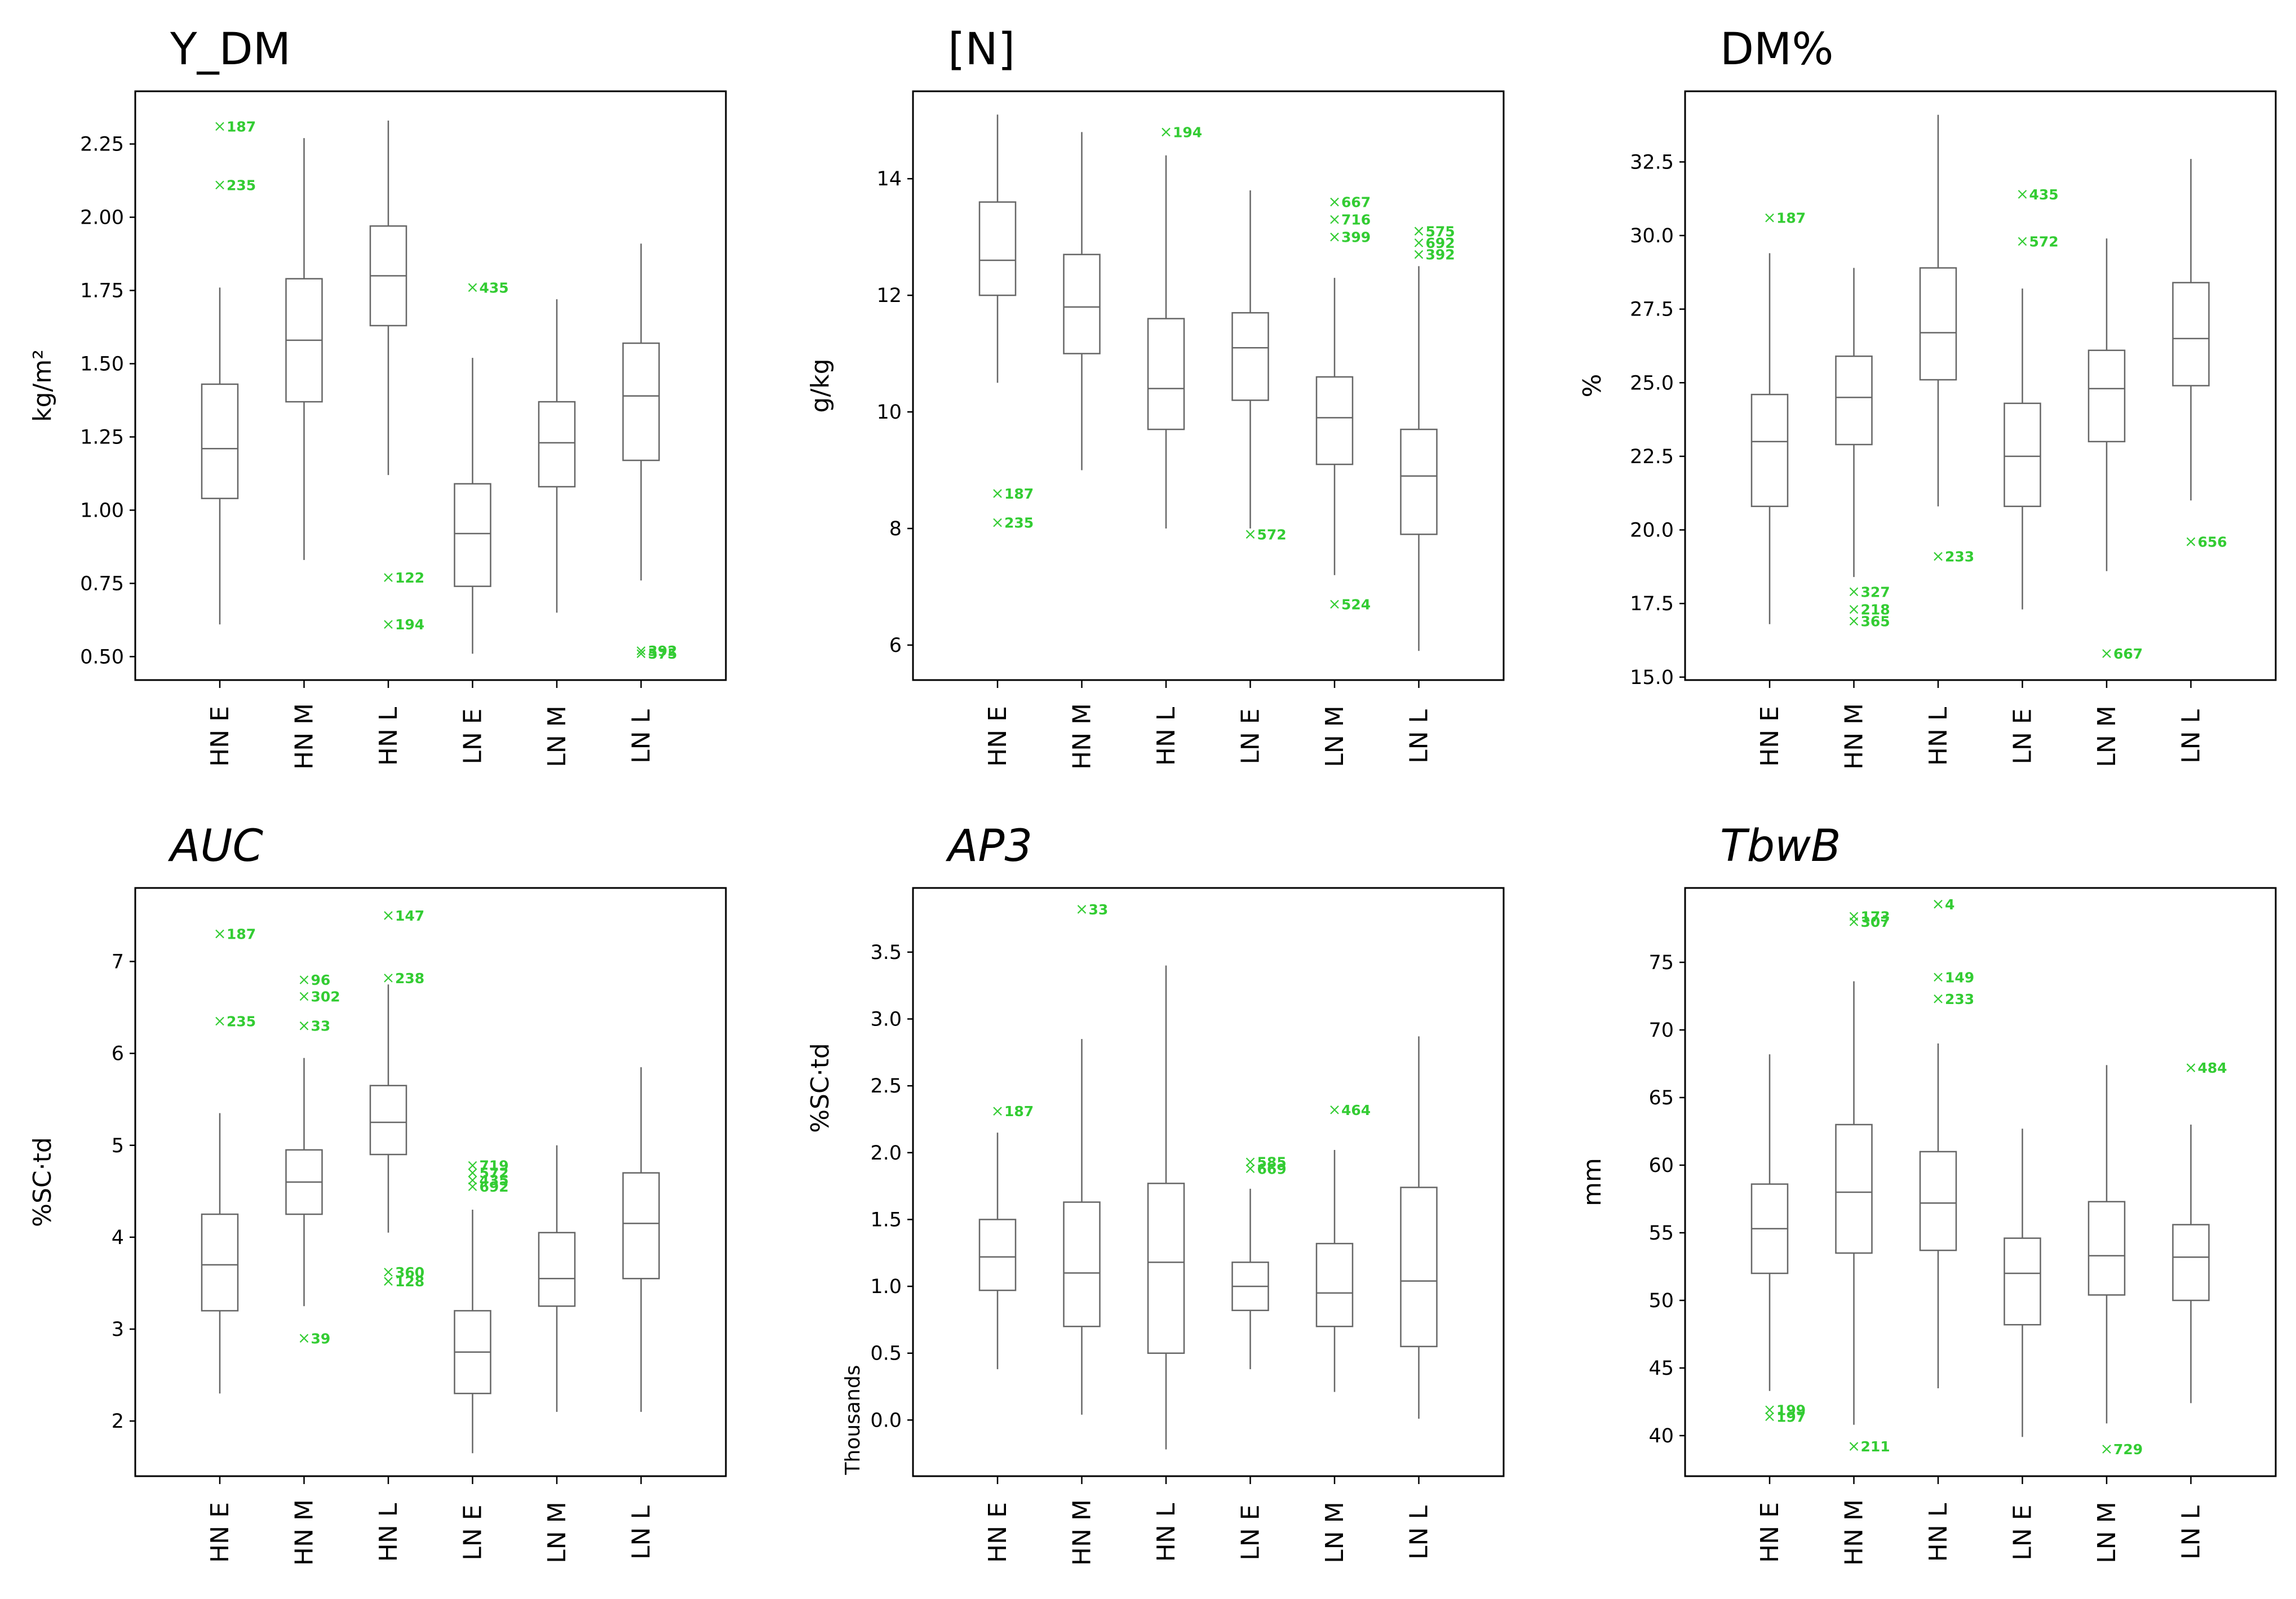 Image resolution: width=2296 pixels, height=1599 pixels. What do you see at coordinates (1785, 1410) in the screenshot?
I see `outlier: 199` at bounding box center [1785, 1410].